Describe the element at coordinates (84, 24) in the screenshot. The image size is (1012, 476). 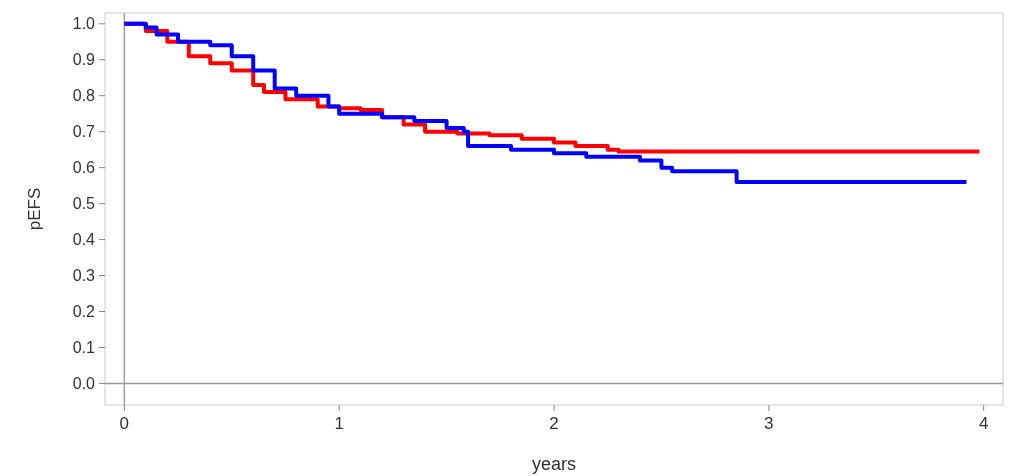
I see `y-tick-label: 1.0` at that location.